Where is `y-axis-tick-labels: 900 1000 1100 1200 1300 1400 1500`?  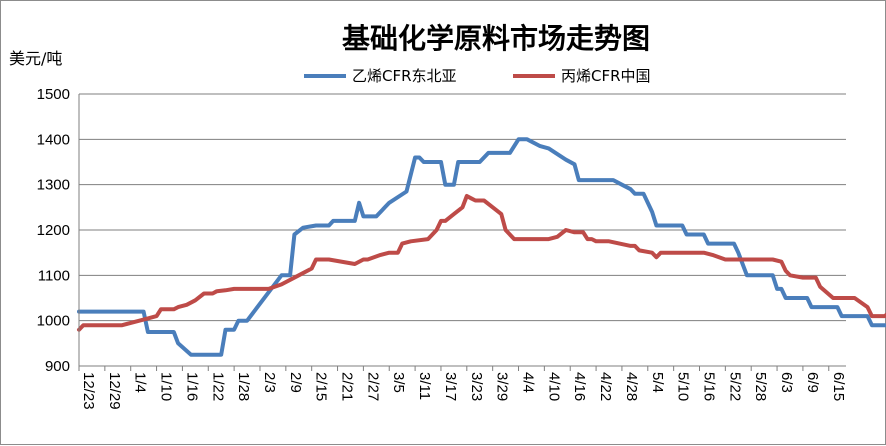 y-axis-tick-labels: 900 1000 1100 1200 1300 1400 1500 is located at coordinates (53, 230).